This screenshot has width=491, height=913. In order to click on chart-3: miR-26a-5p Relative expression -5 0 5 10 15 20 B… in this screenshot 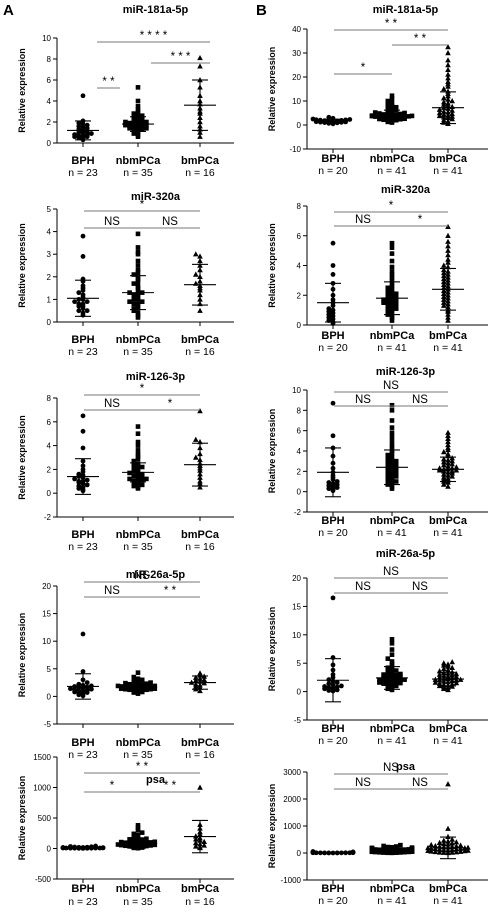, I will do `click(125, 665)`.